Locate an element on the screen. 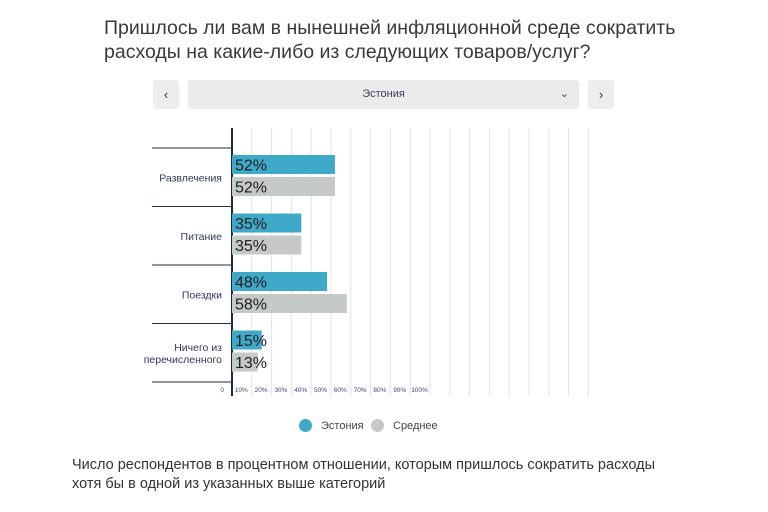 The height and width of the screenshot is (512, 768). legend-item-estonia: Эстония is located at coordinates (331, 425).